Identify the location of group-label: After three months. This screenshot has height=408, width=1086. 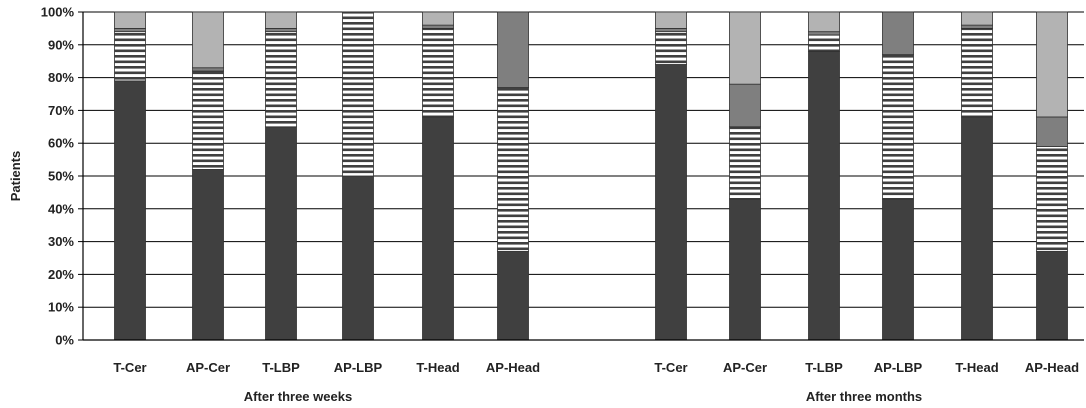
(864, 396).